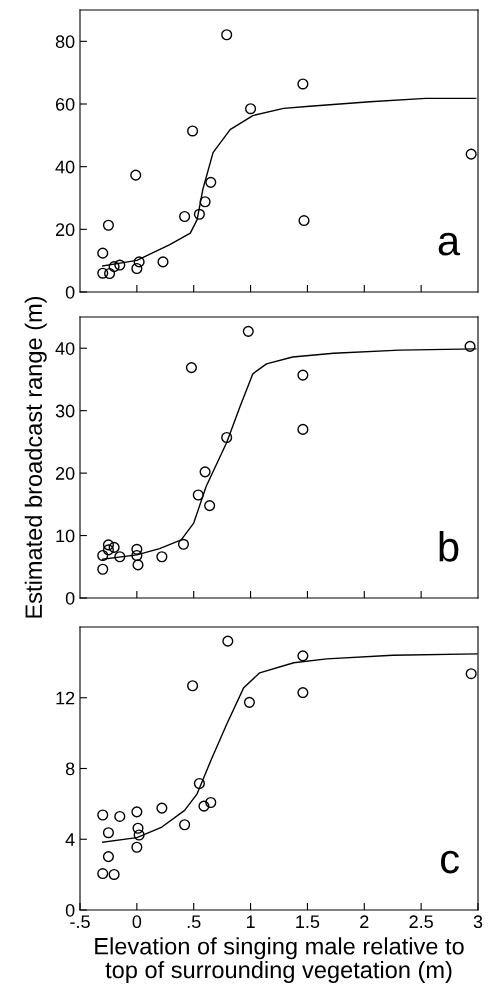 The height and width of the screenshot is (1004, 491). Describe the element at coordinates (35, 457) in the screenshot. I see `y-axis-title: Estimated broadcast range (m)` at that location.